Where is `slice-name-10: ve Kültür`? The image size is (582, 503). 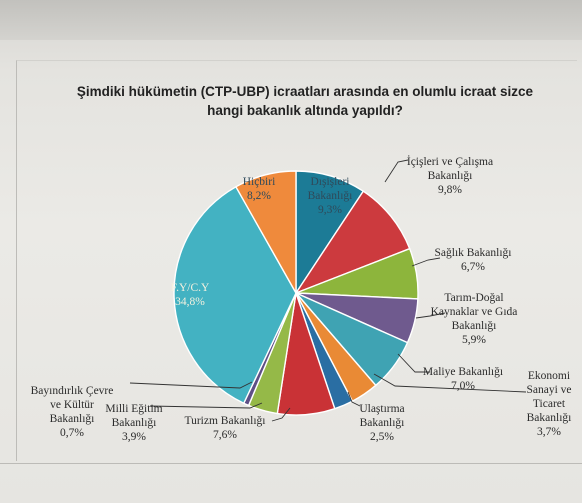
slice-name-10: ve Kültür is located at coordinates (72, 405).